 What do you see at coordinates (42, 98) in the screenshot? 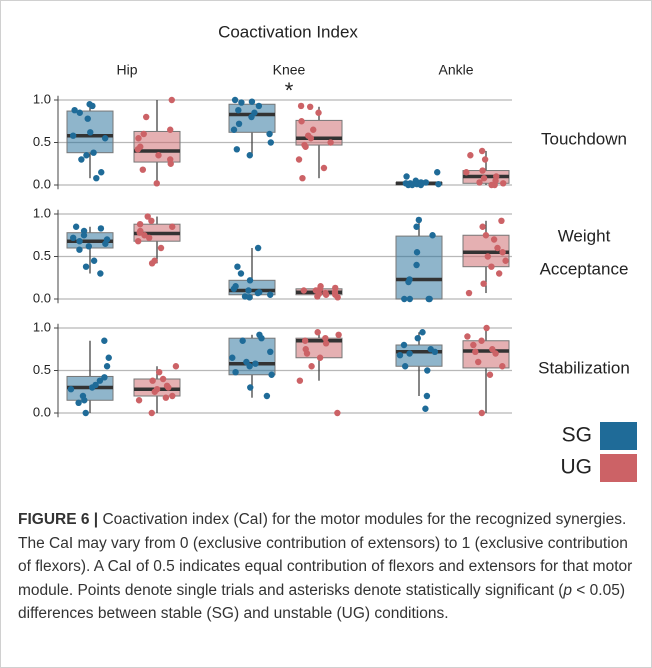
I see `y-tick-label: 1.0` at bounding box center [42, 98].